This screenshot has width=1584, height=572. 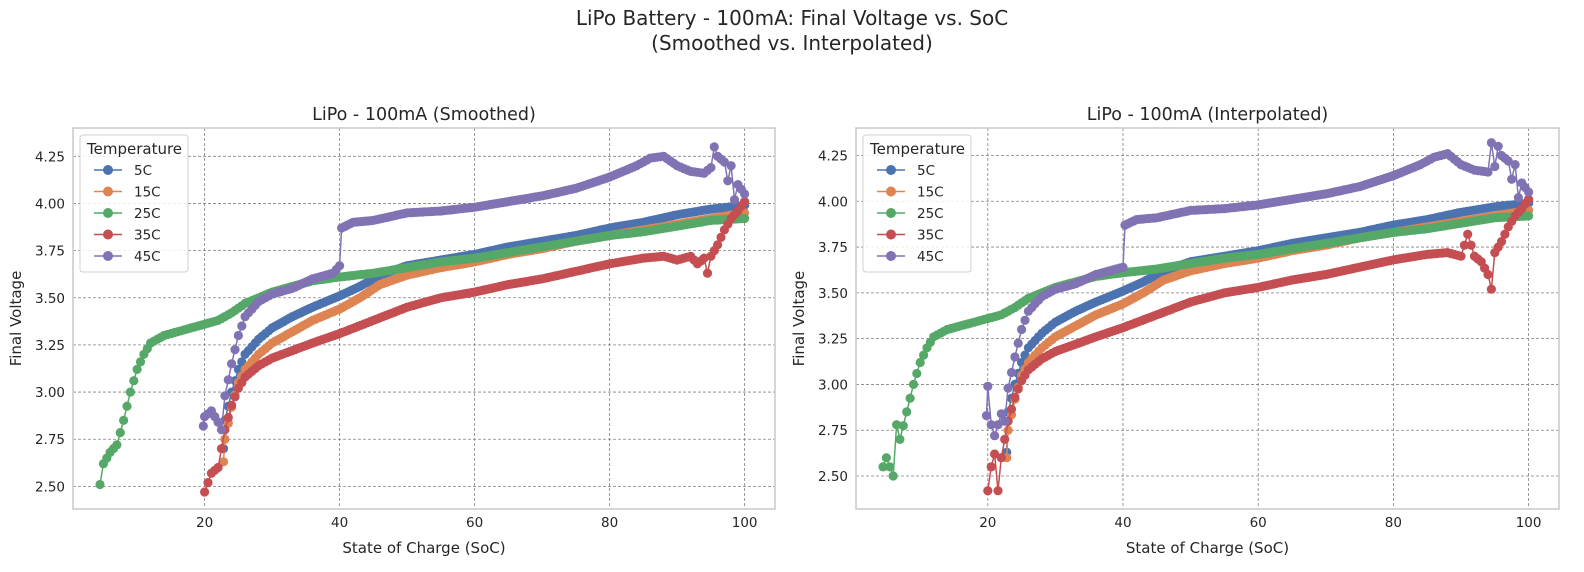 I want to click on legend-label-45C: 45C, so click(x=930, y=257).